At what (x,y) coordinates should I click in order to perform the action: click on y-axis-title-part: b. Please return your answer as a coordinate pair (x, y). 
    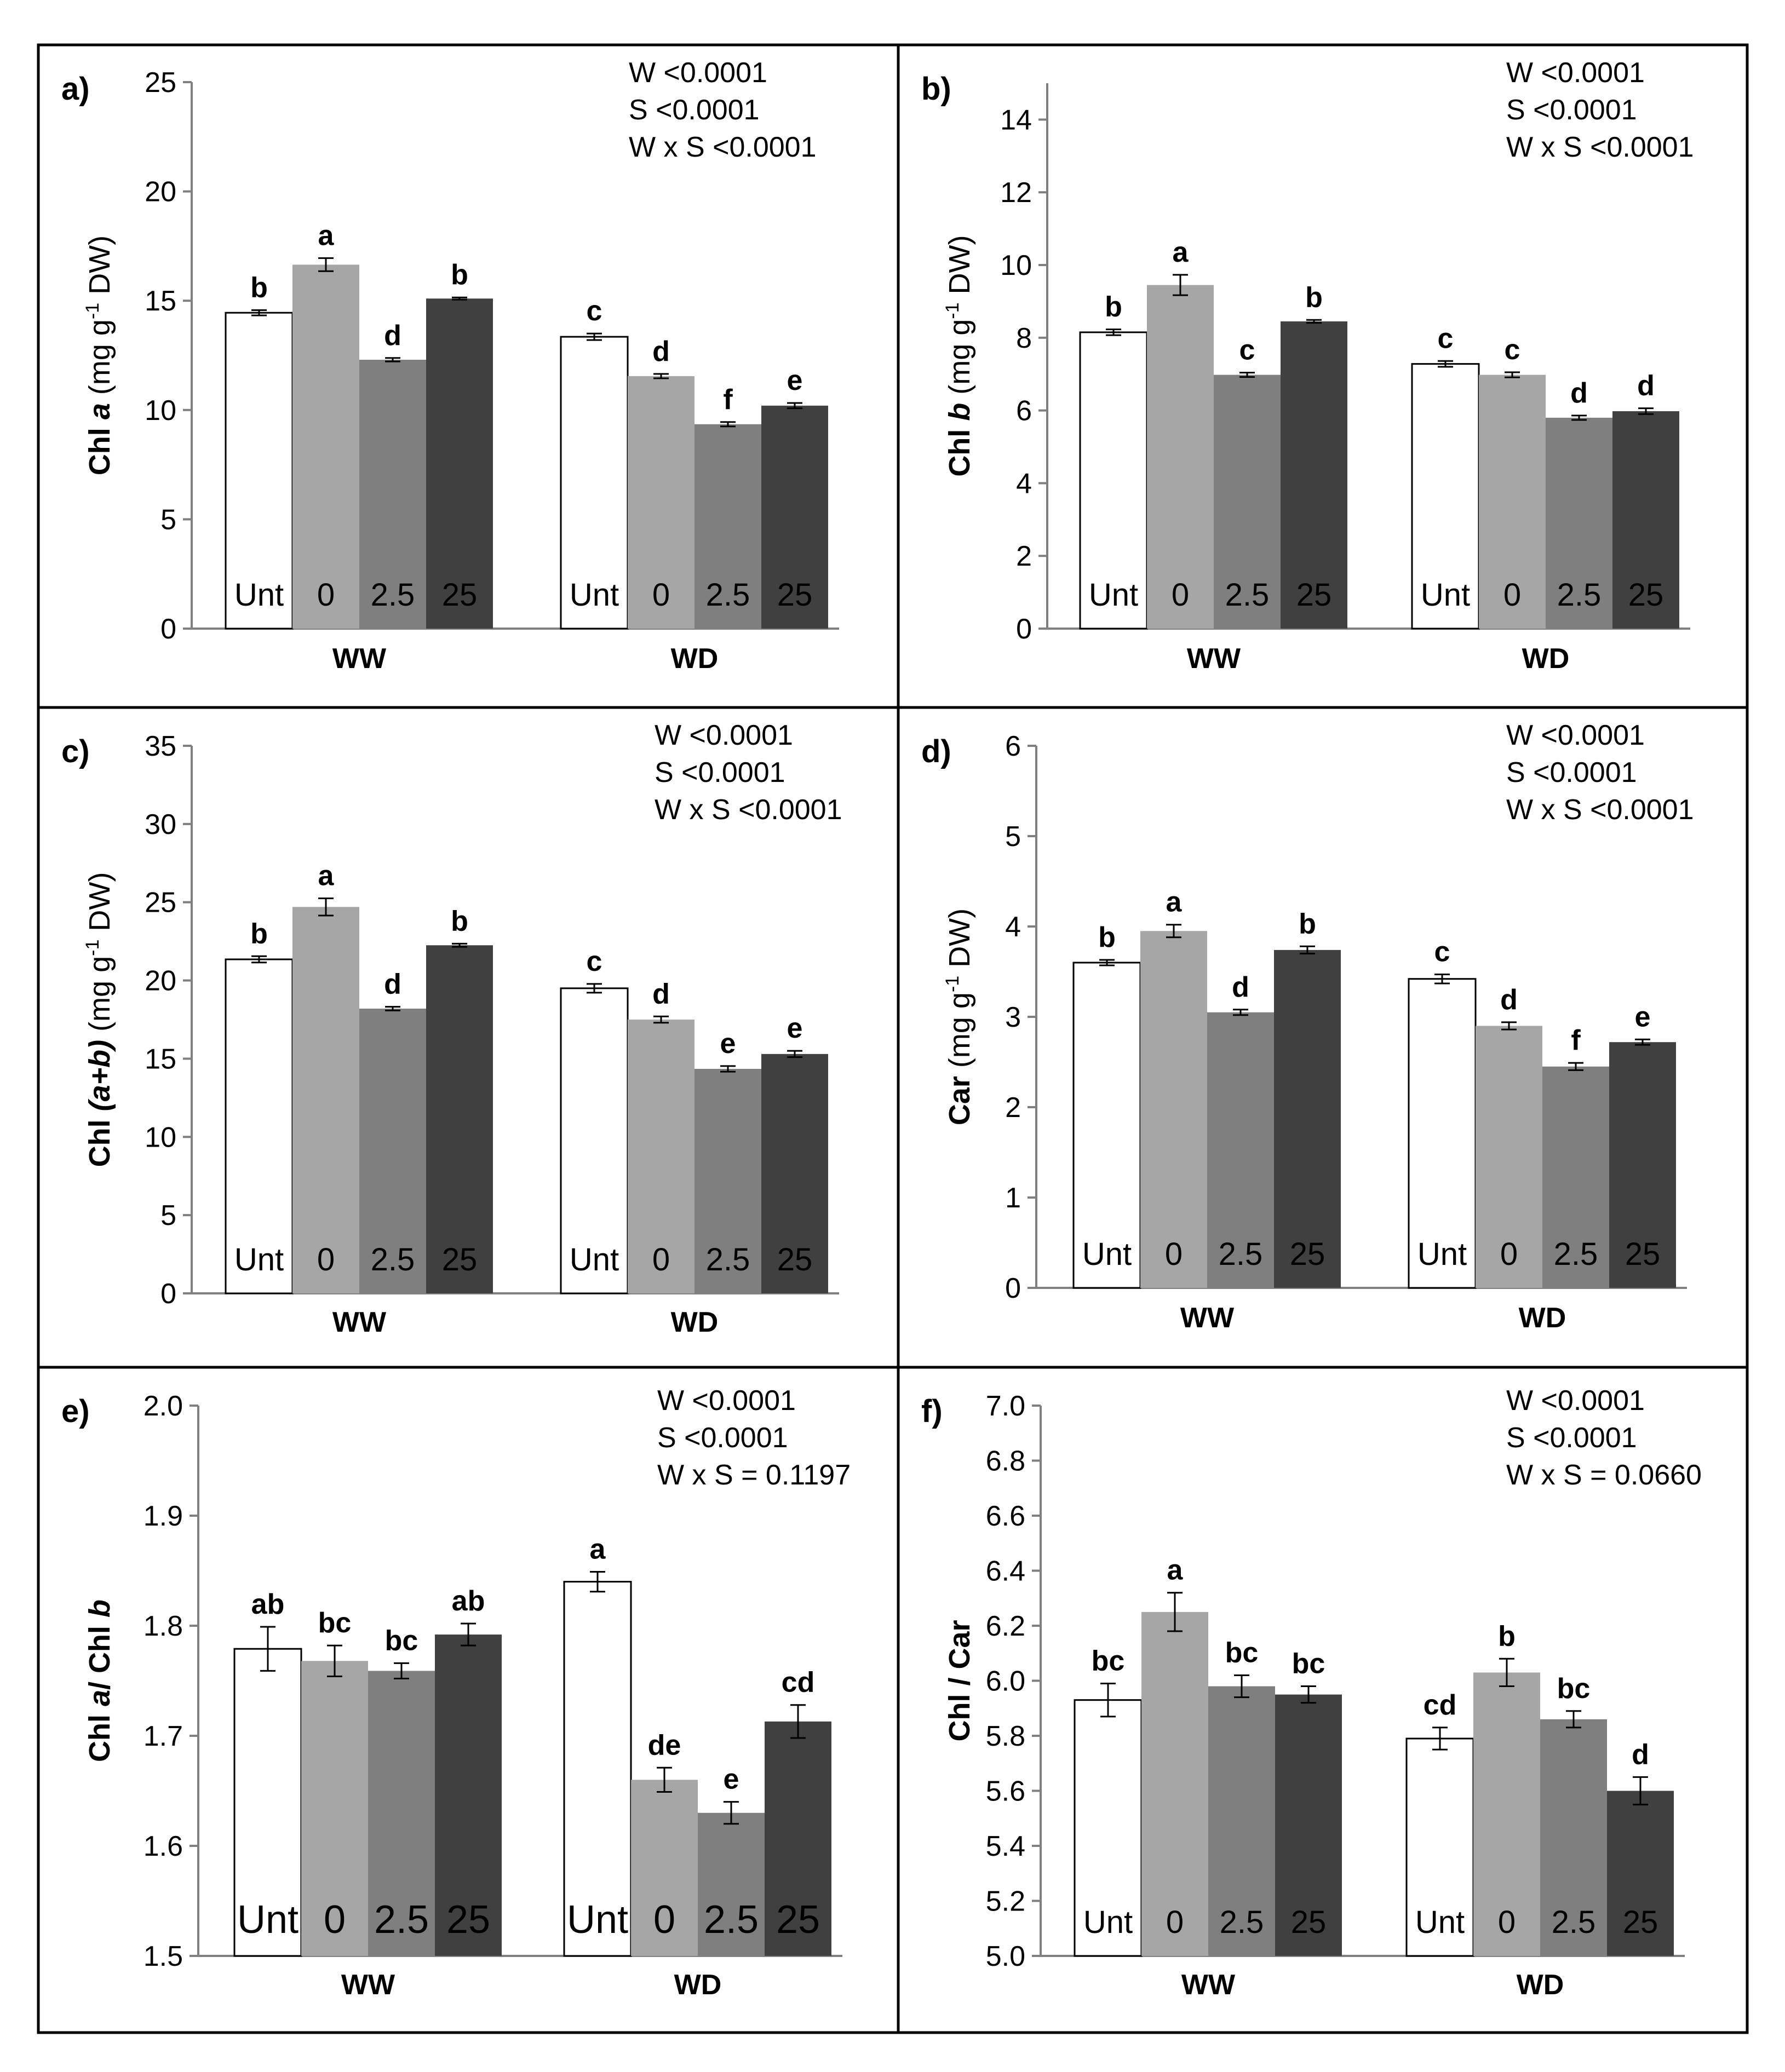
    Looking at the image, I should click on (99, 1608).